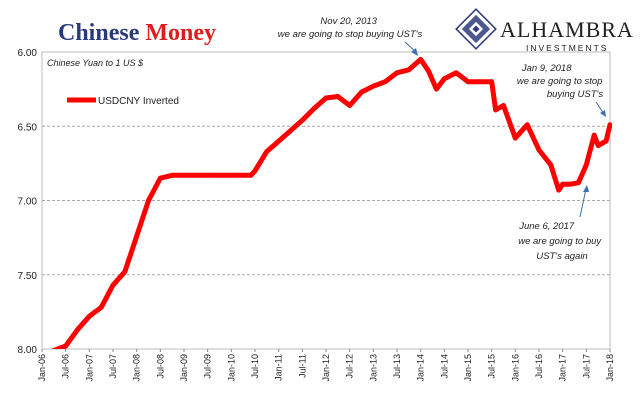  What do you see at coordinates (515, 368) in the screenshot?
I see `x-tick-label: Jan-16` at bounding box center [515, 368].